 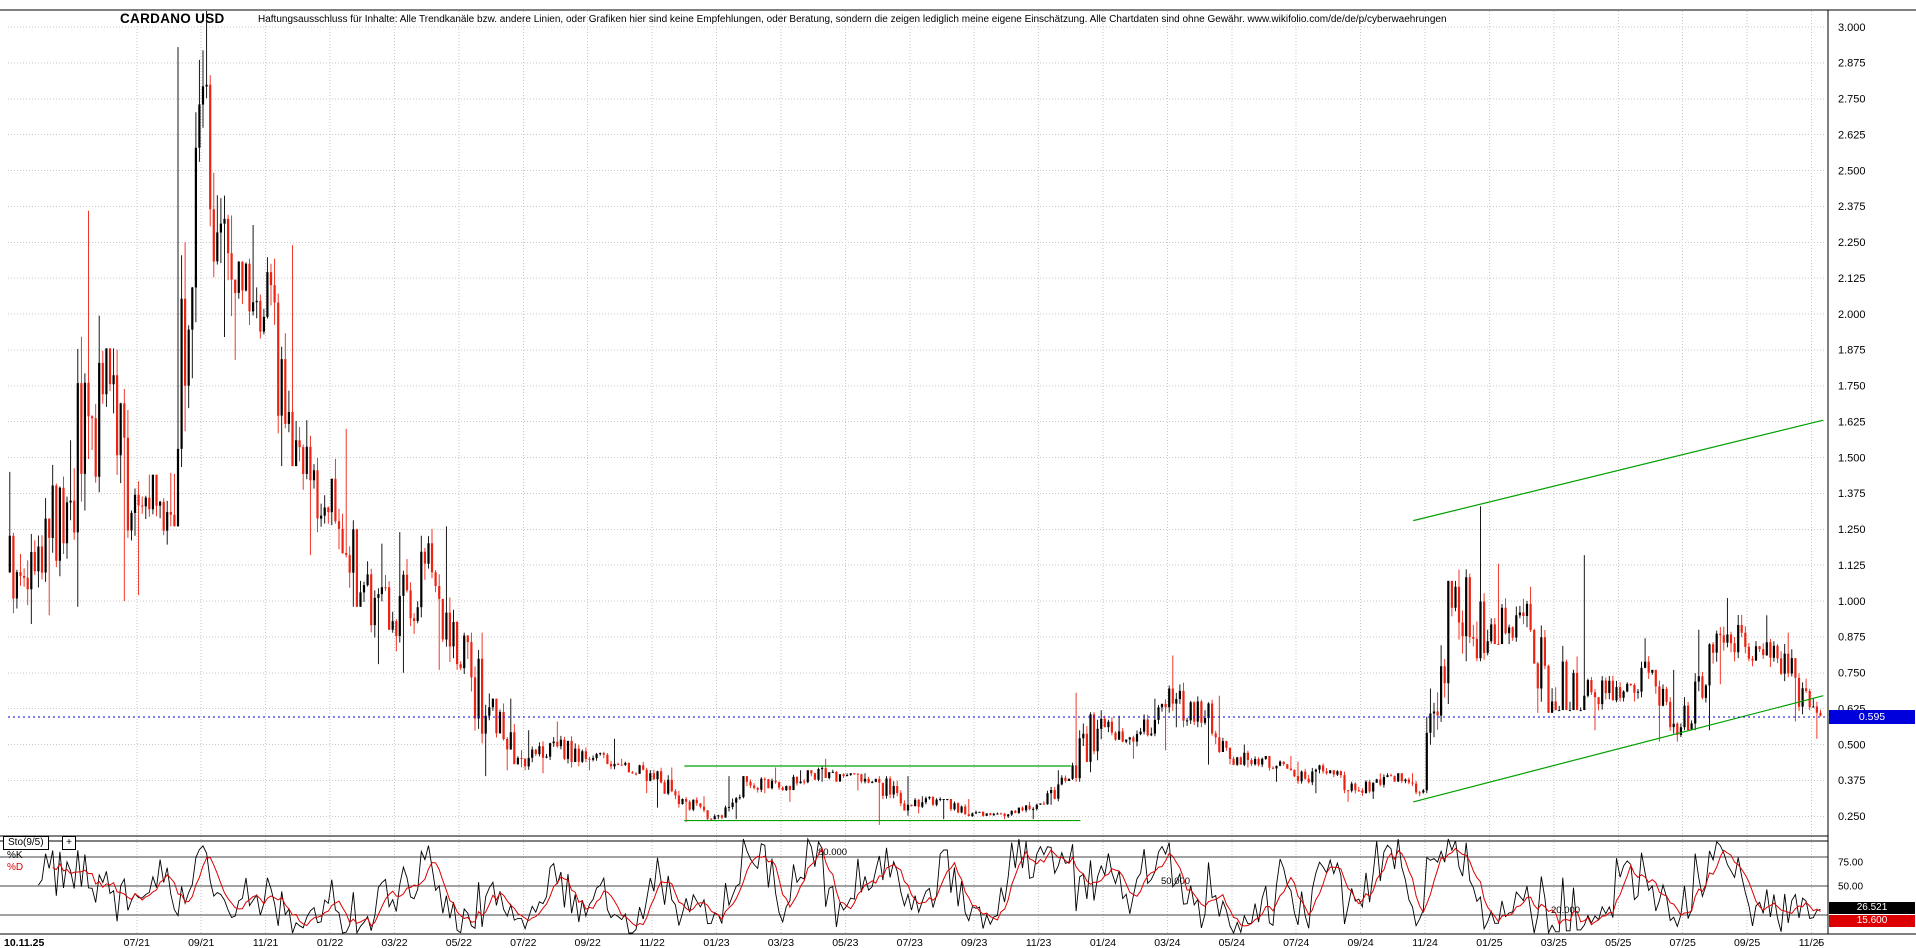 I want to click on date-tick-label: 05/23, so click(x=845, y=942).